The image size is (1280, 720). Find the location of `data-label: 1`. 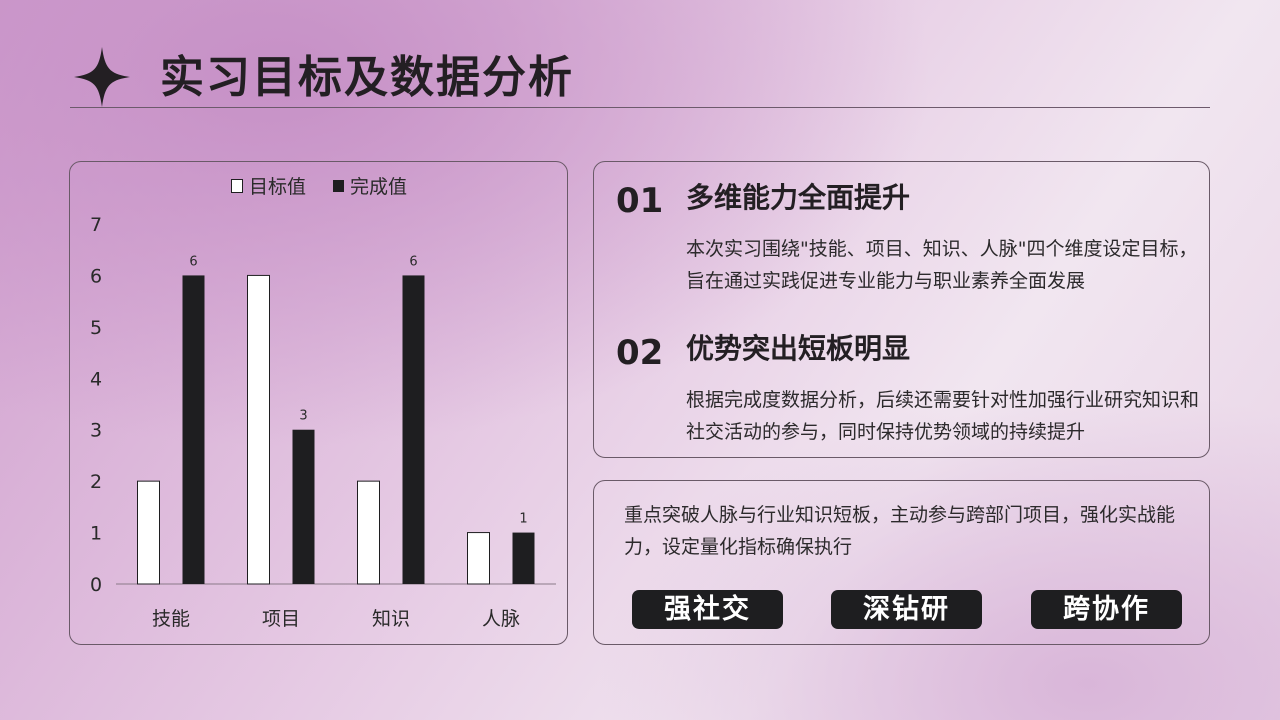

data-label: 1 is located at coordinates (523, 519).